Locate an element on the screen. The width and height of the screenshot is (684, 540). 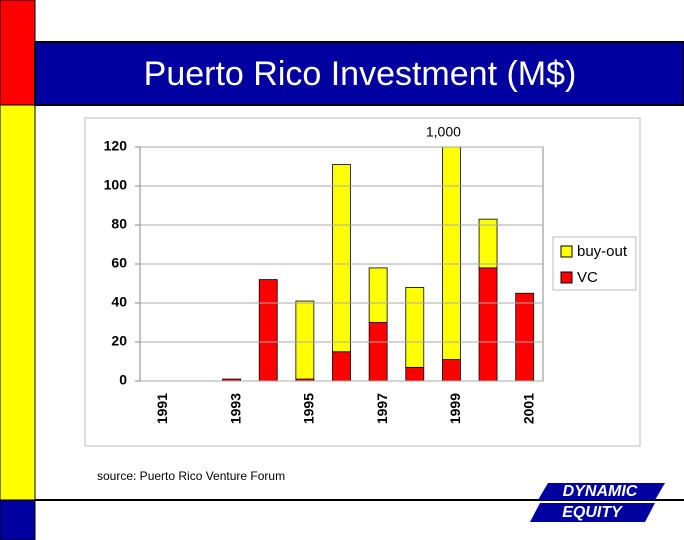
y-tick-label: 80 is located at coordinates (119, 224).